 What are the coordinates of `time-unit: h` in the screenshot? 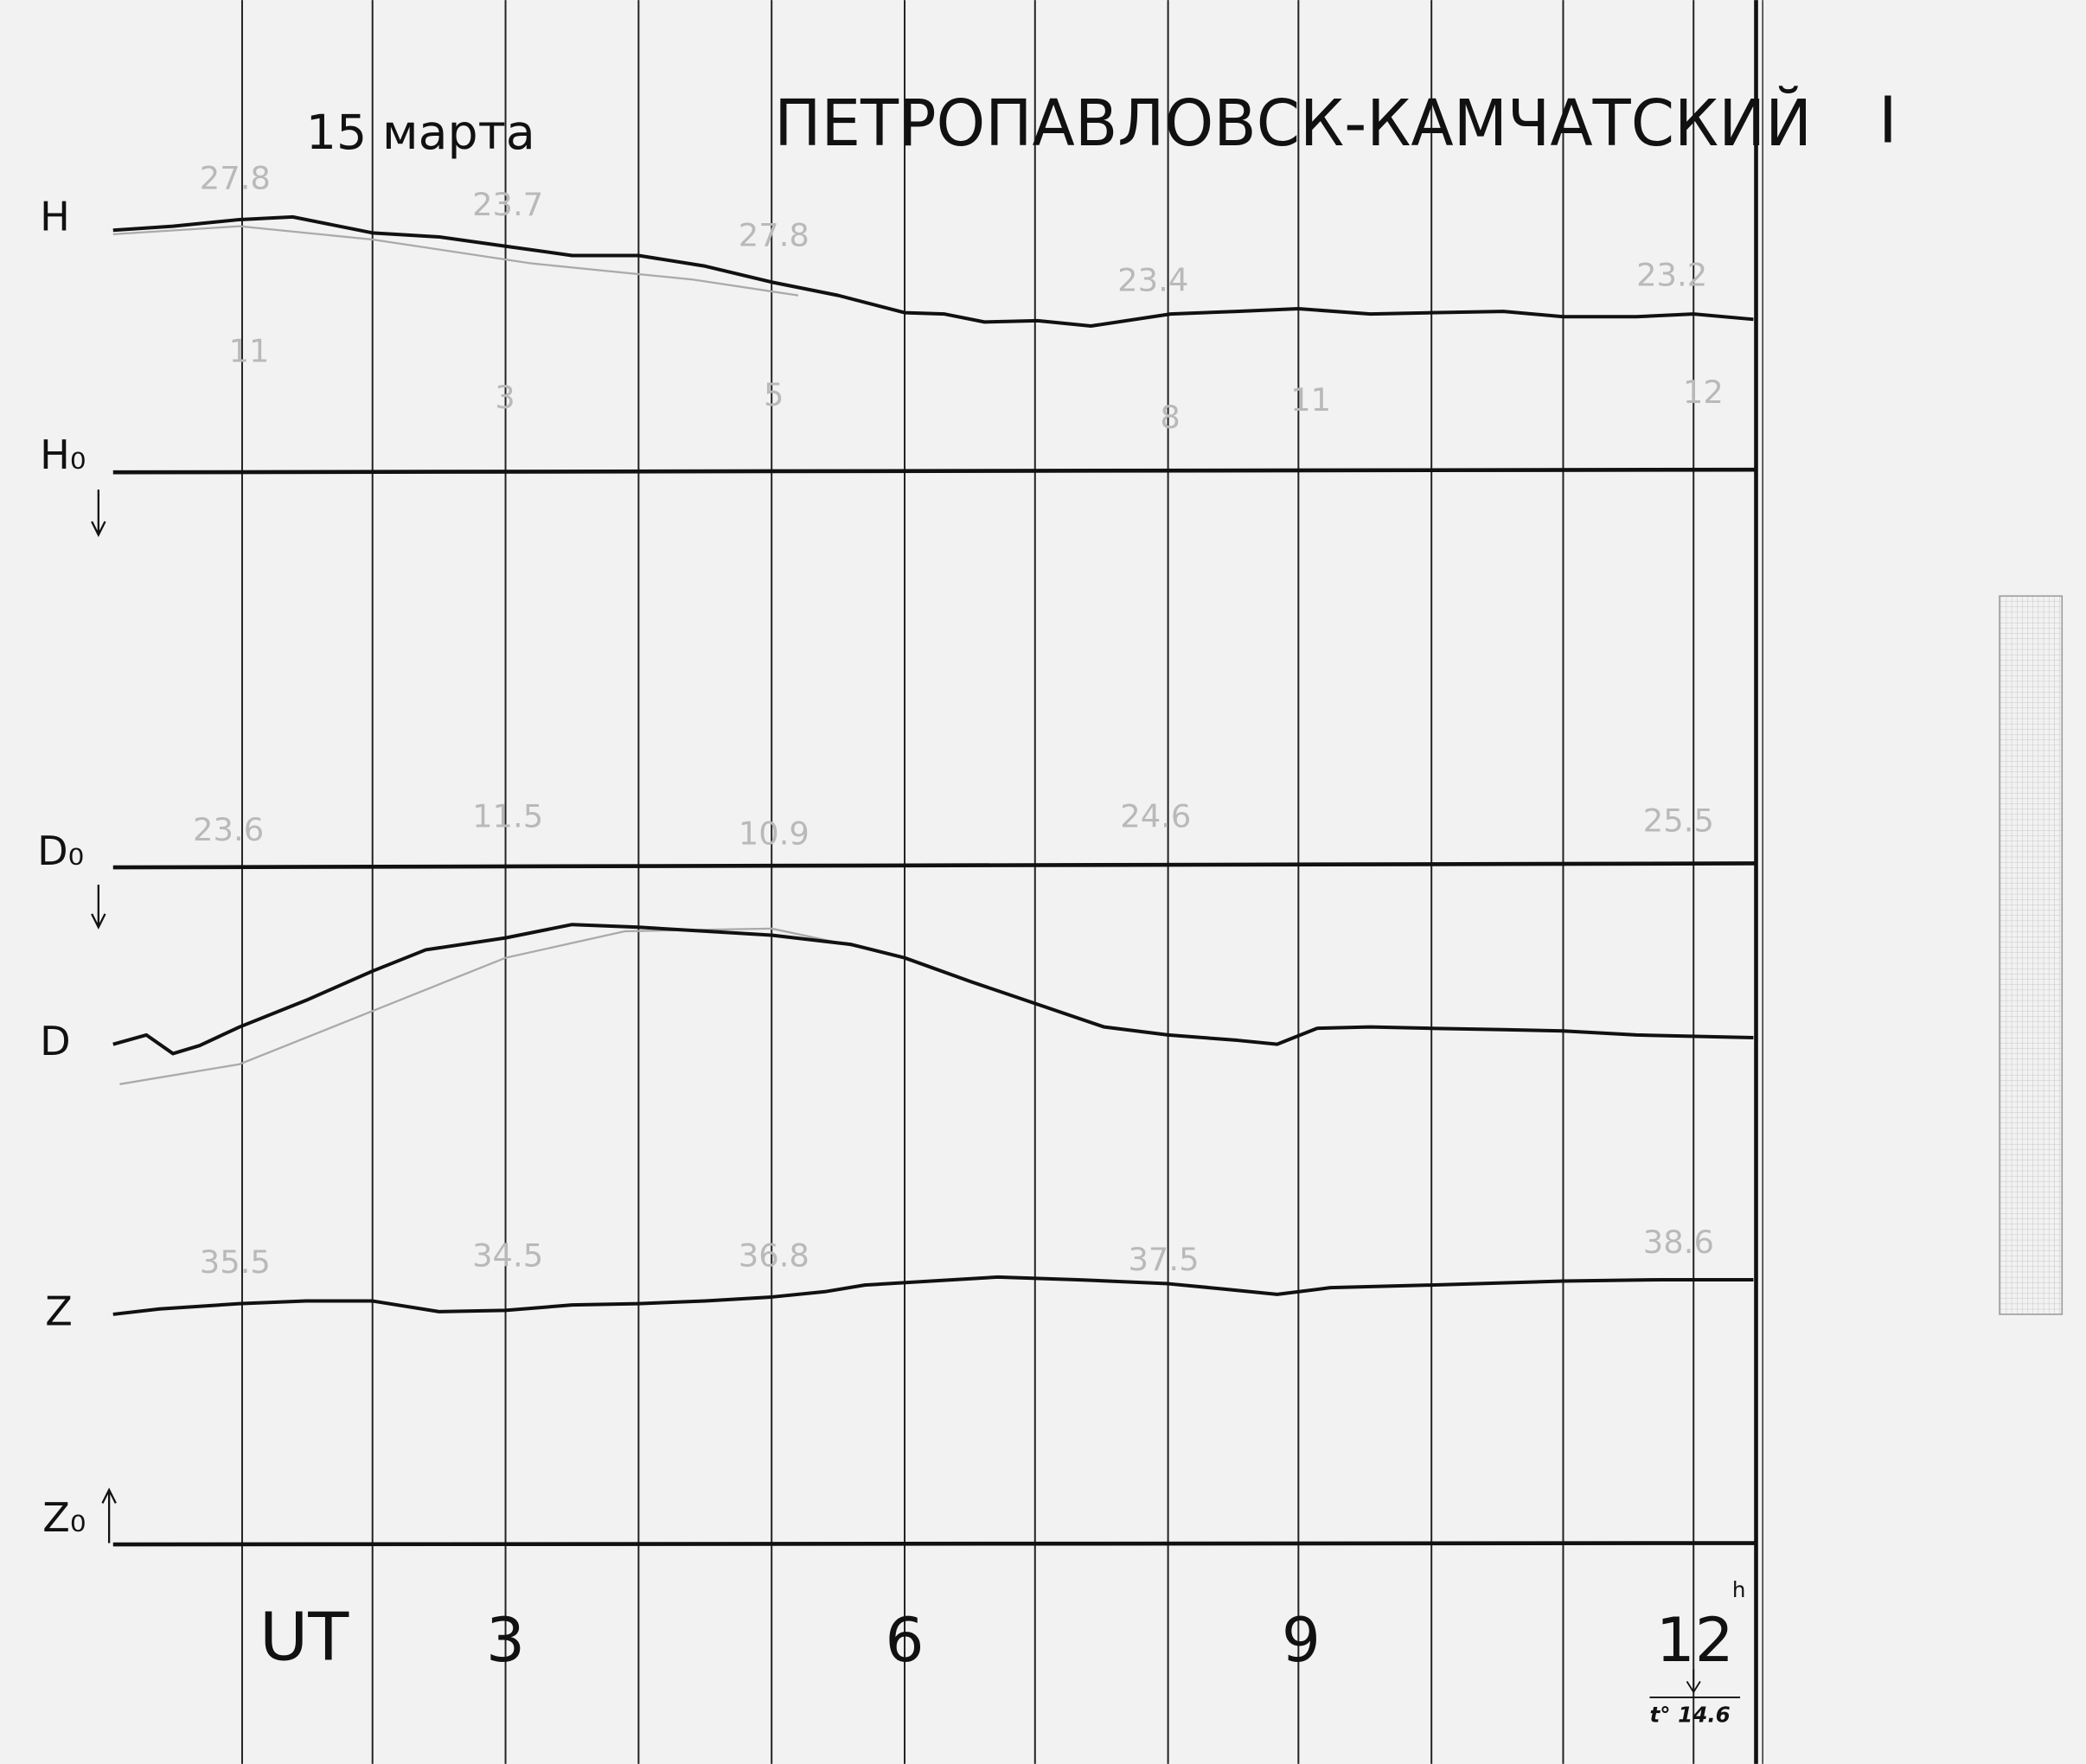 It's located at (1739, 1589).